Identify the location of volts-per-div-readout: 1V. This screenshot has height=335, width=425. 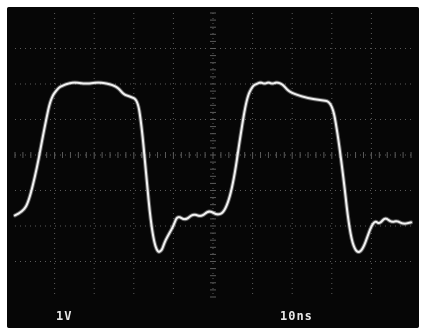
(64, 316).